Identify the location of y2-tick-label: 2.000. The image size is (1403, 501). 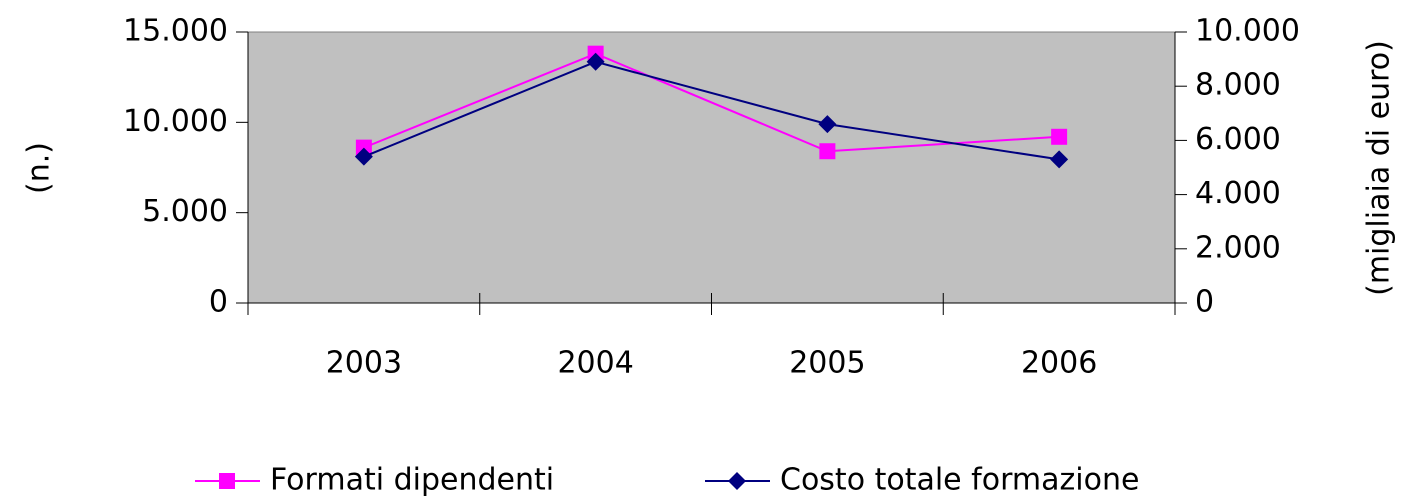
(1238, 247).